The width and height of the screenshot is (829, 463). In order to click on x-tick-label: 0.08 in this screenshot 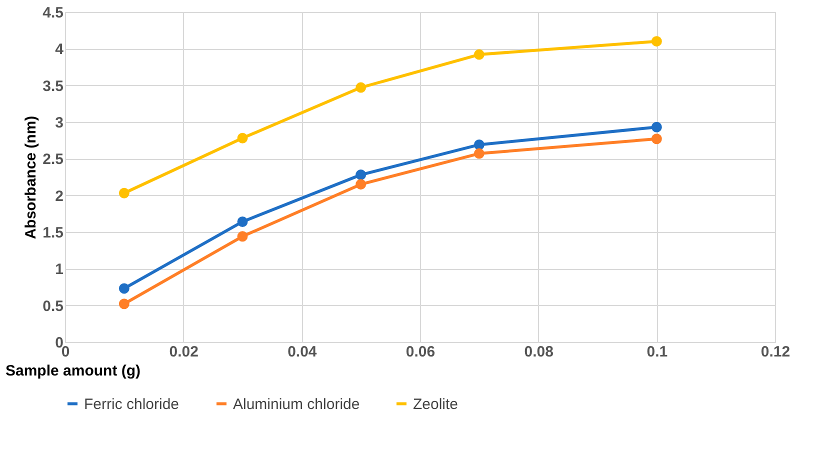, I will do `click(539, 352)`.